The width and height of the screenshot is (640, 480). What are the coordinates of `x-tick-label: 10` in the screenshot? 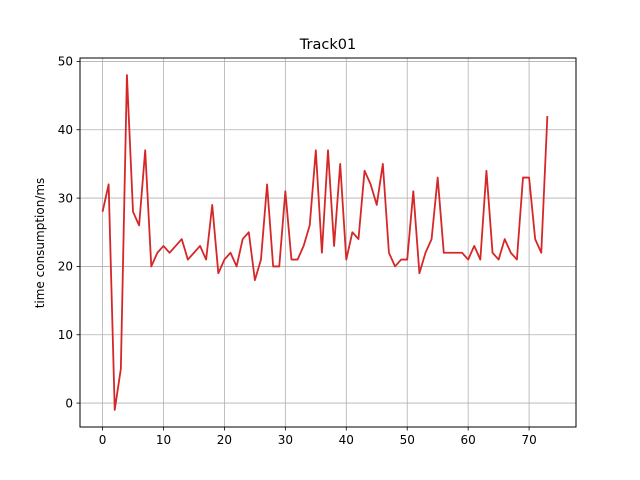 It's located at (163, 440).